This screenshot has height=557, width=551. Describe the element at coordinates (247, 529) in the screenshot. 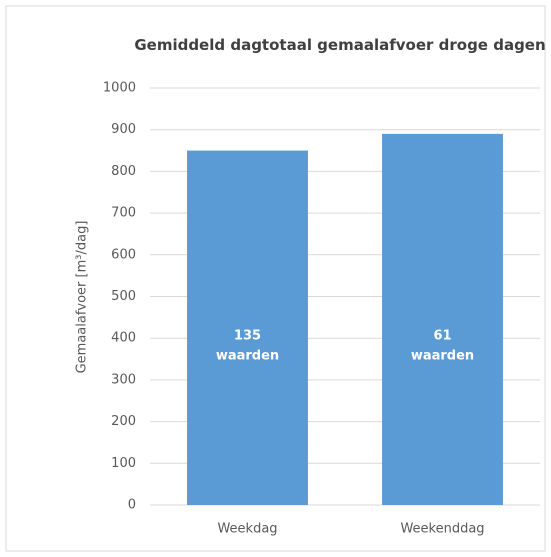

I see `x-tick-label: Weekdag` at that location.